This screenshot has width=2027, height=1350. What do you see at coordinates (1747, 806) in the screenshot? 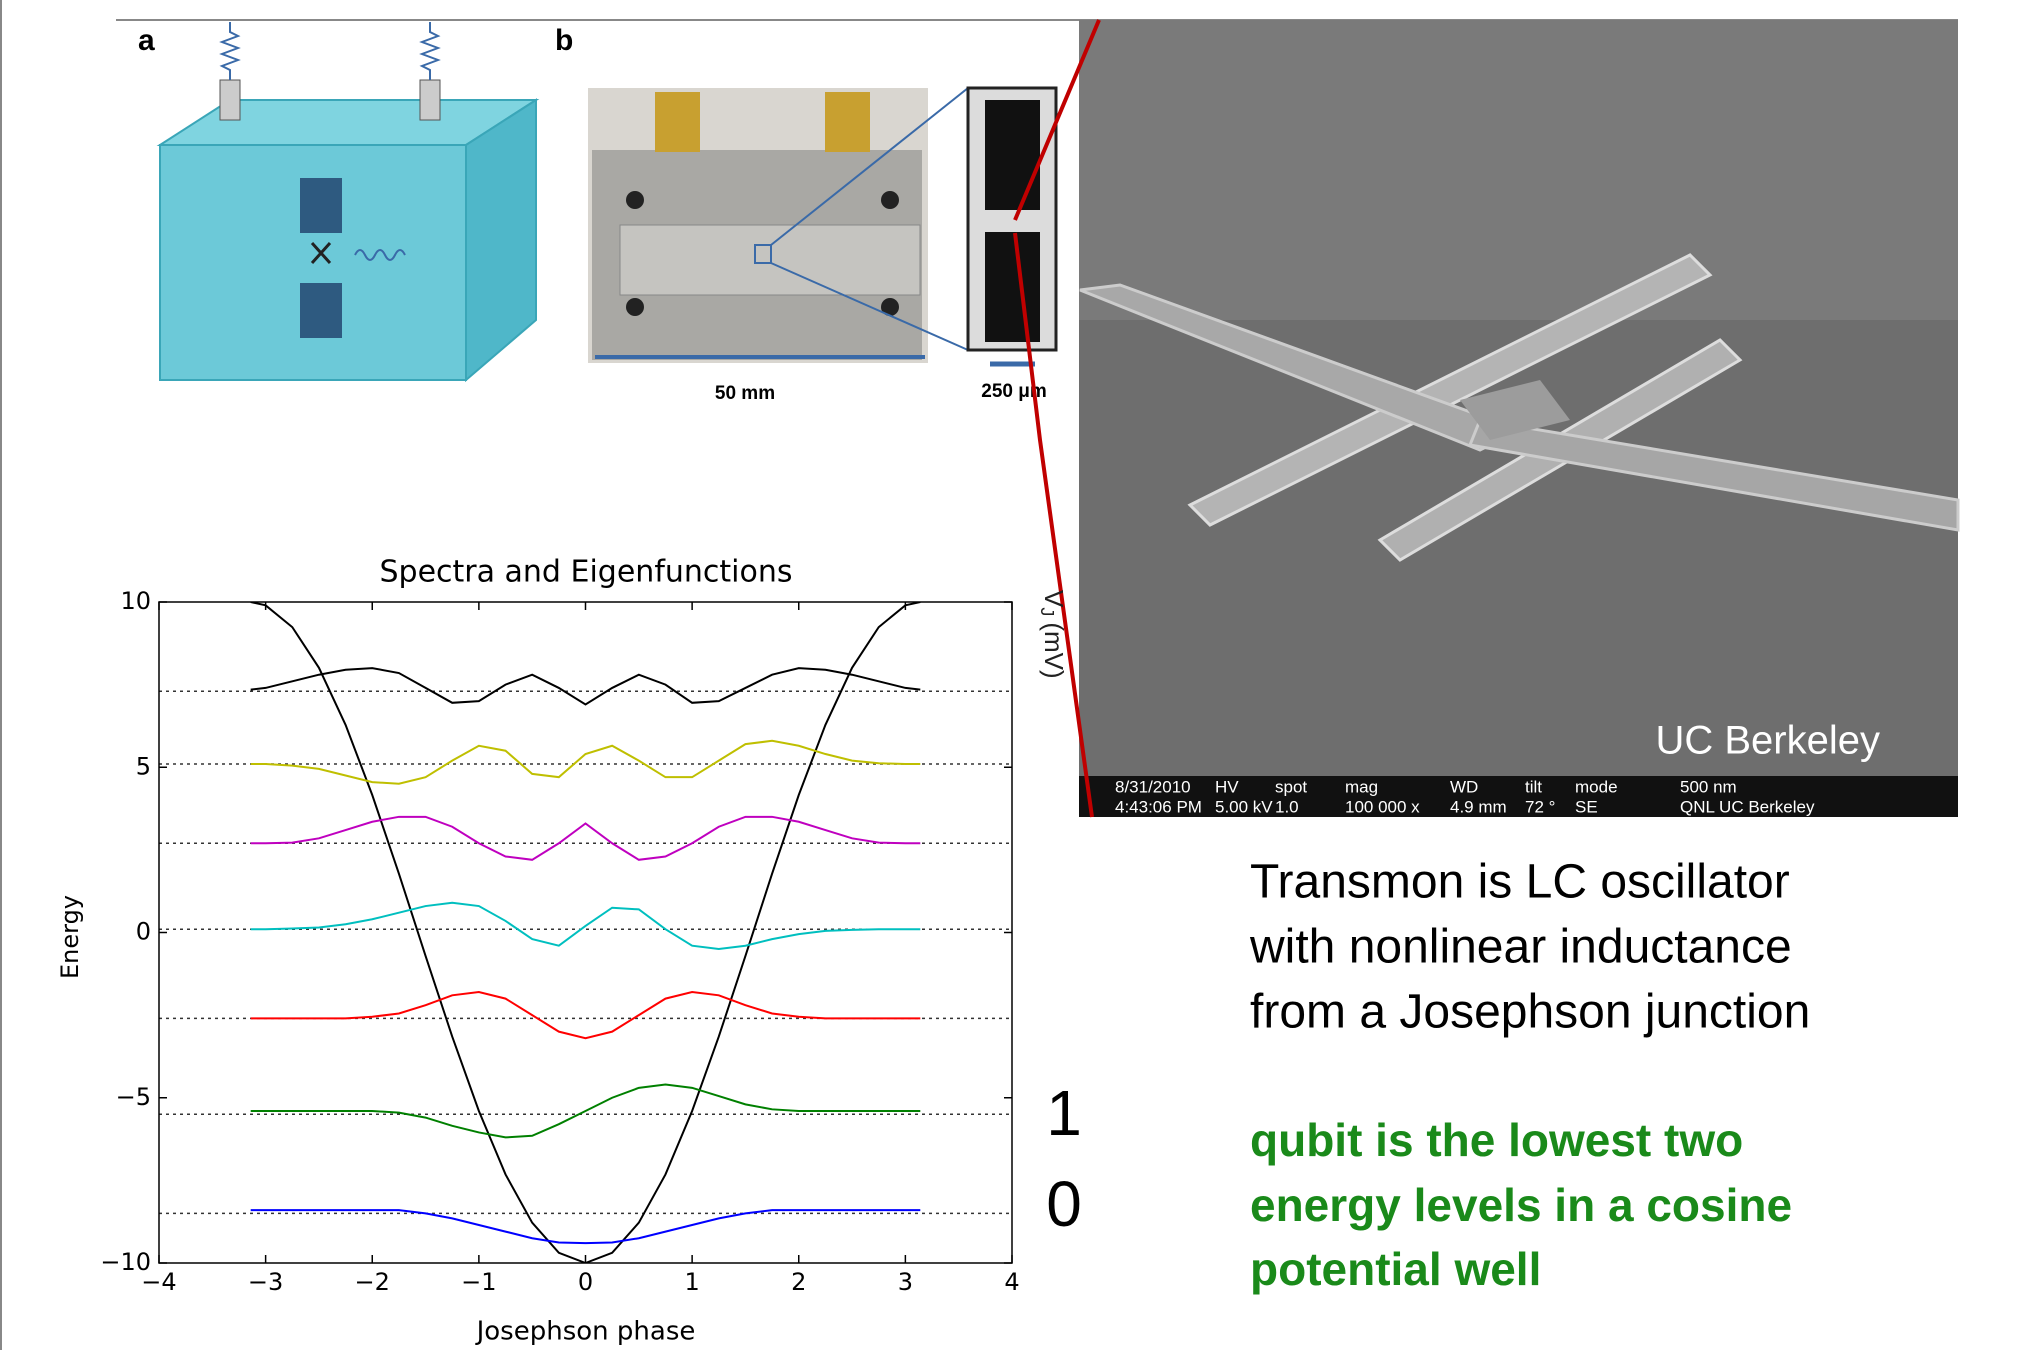
I see `info-value: QNL UC Berkeley` at bounding box center [1747, 806].